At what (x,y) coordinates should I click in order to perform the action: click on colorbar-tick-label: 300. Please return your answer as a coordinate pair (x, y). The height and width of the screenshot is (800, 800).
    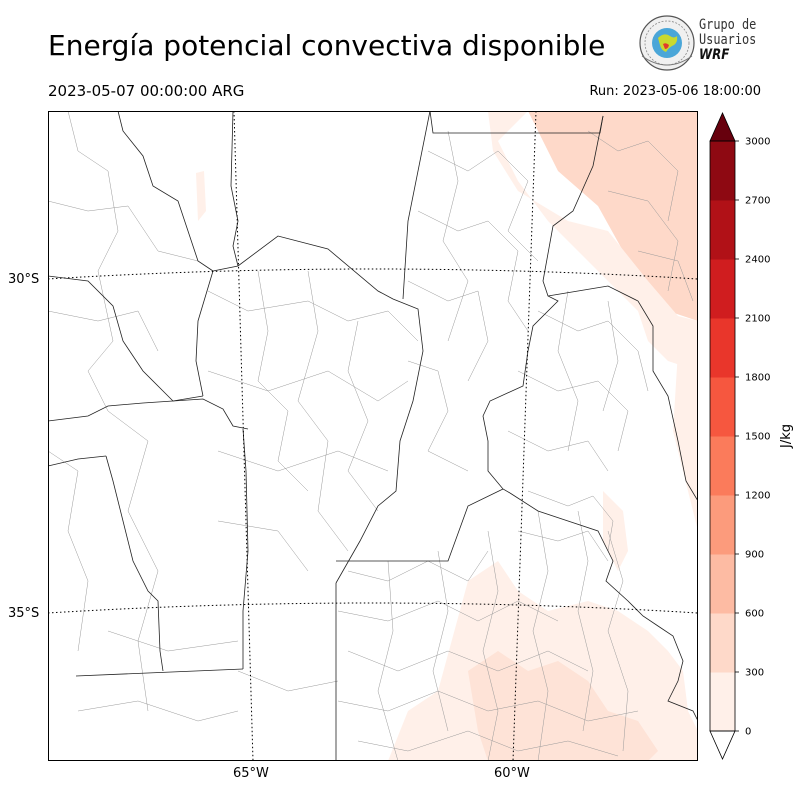
    Looking at the image, I should click on (754, 673).